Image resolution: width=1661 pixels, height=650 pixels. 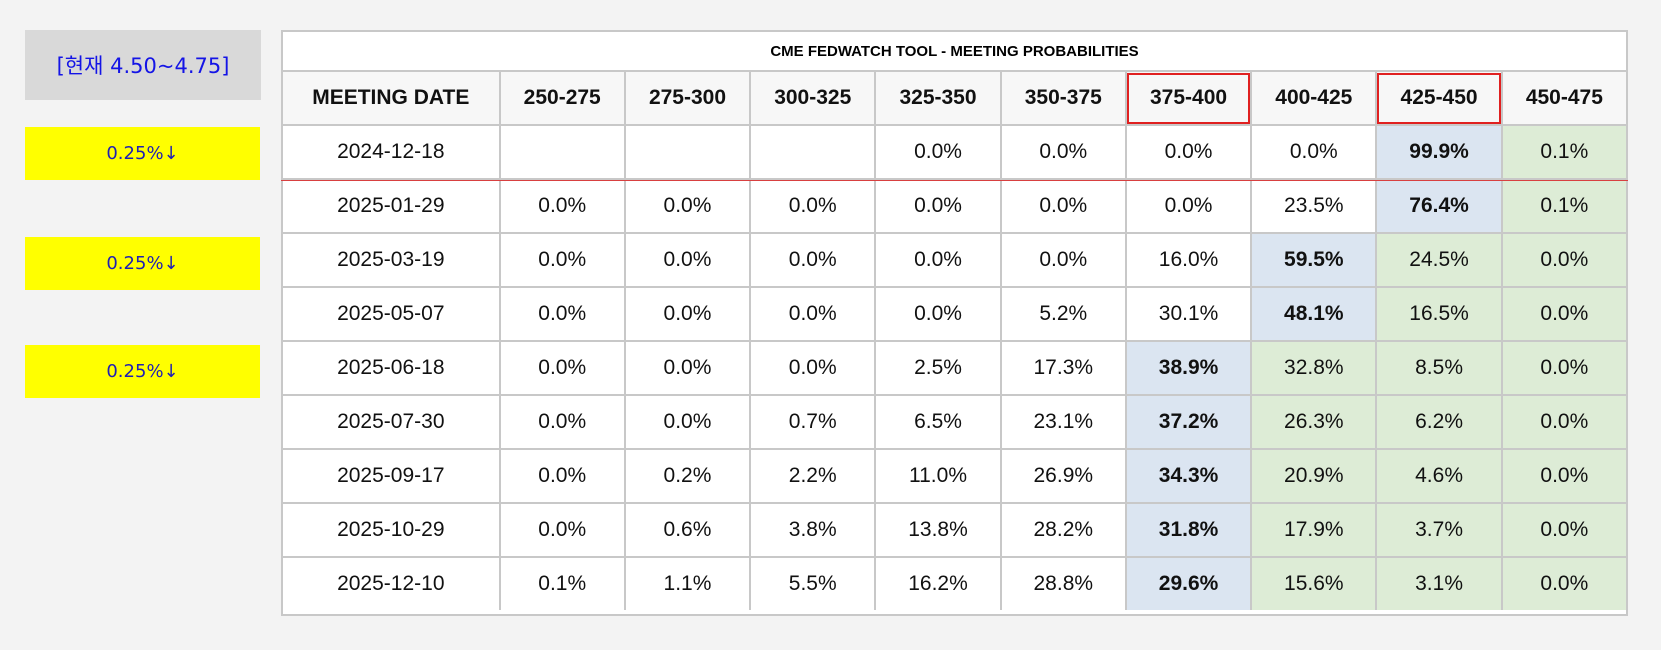 I want to click on column-header-rate-range: 400-425, so click(x=1314, y=99).